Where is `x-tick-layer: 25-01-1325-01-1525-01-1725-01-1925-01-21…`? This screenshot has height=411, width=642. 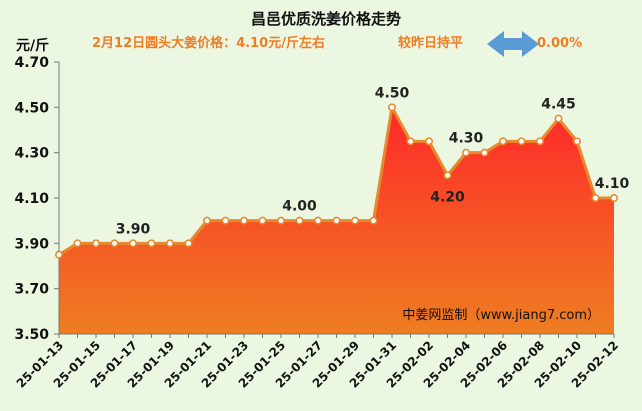 x-tick-layer: 25-01-1325-01-1525-01-1725-01-1925-01-21… is located at coordinates (317, 362).